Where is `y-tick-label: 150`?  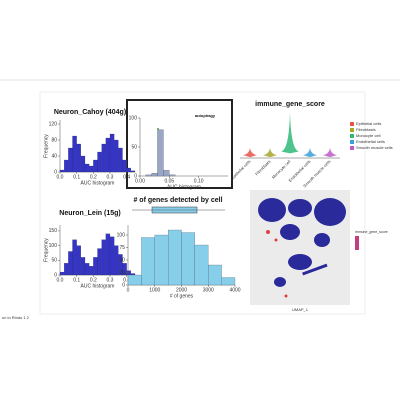
y-tick-label: 150 is located at coordinates (53, 231).